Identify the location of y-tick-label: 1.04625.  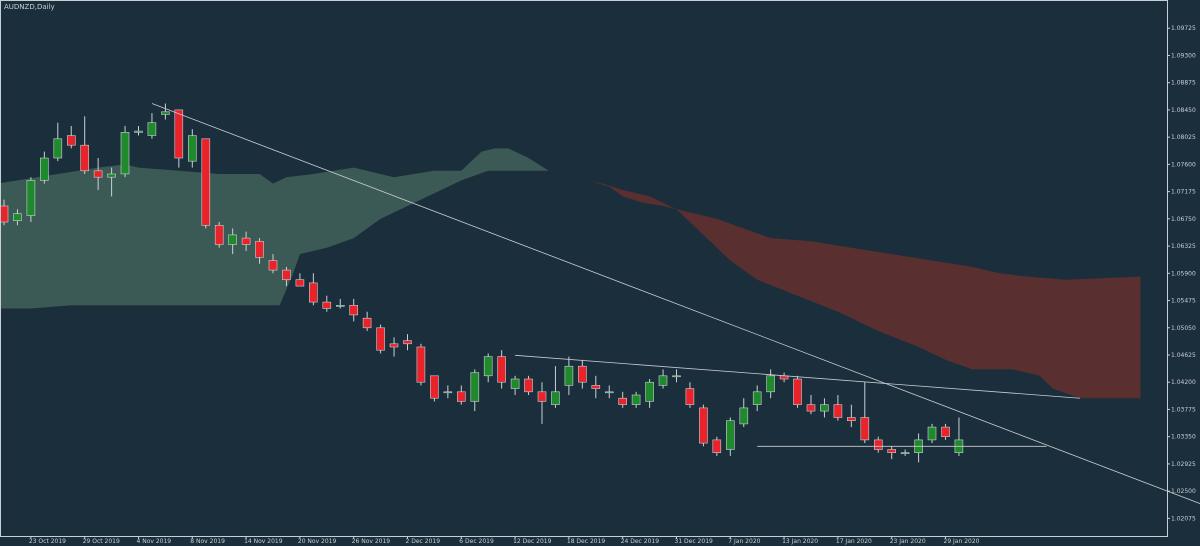
(1183, 355).